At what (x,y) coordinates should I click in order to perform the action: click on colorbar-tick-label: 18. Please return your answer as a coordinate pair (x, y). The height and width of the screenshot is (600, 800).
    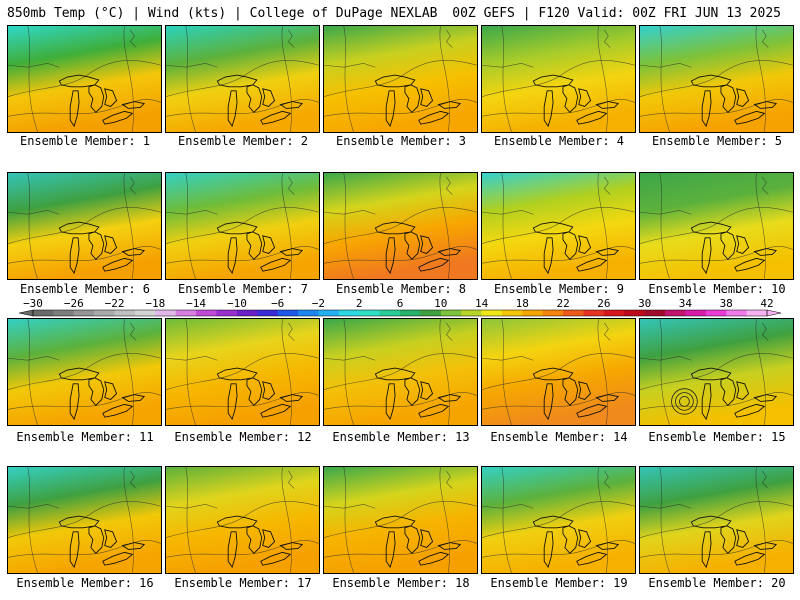
    Looking at the image, I should click on (522, 303).